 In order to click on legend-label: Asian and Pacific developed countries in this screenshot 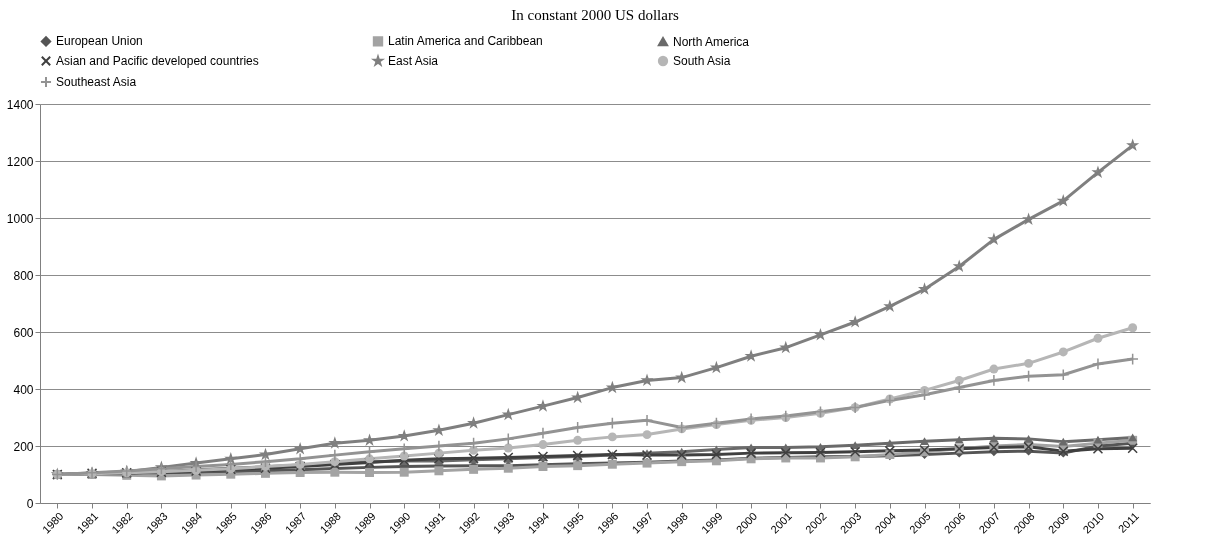, I will do `click(157, 61)`.